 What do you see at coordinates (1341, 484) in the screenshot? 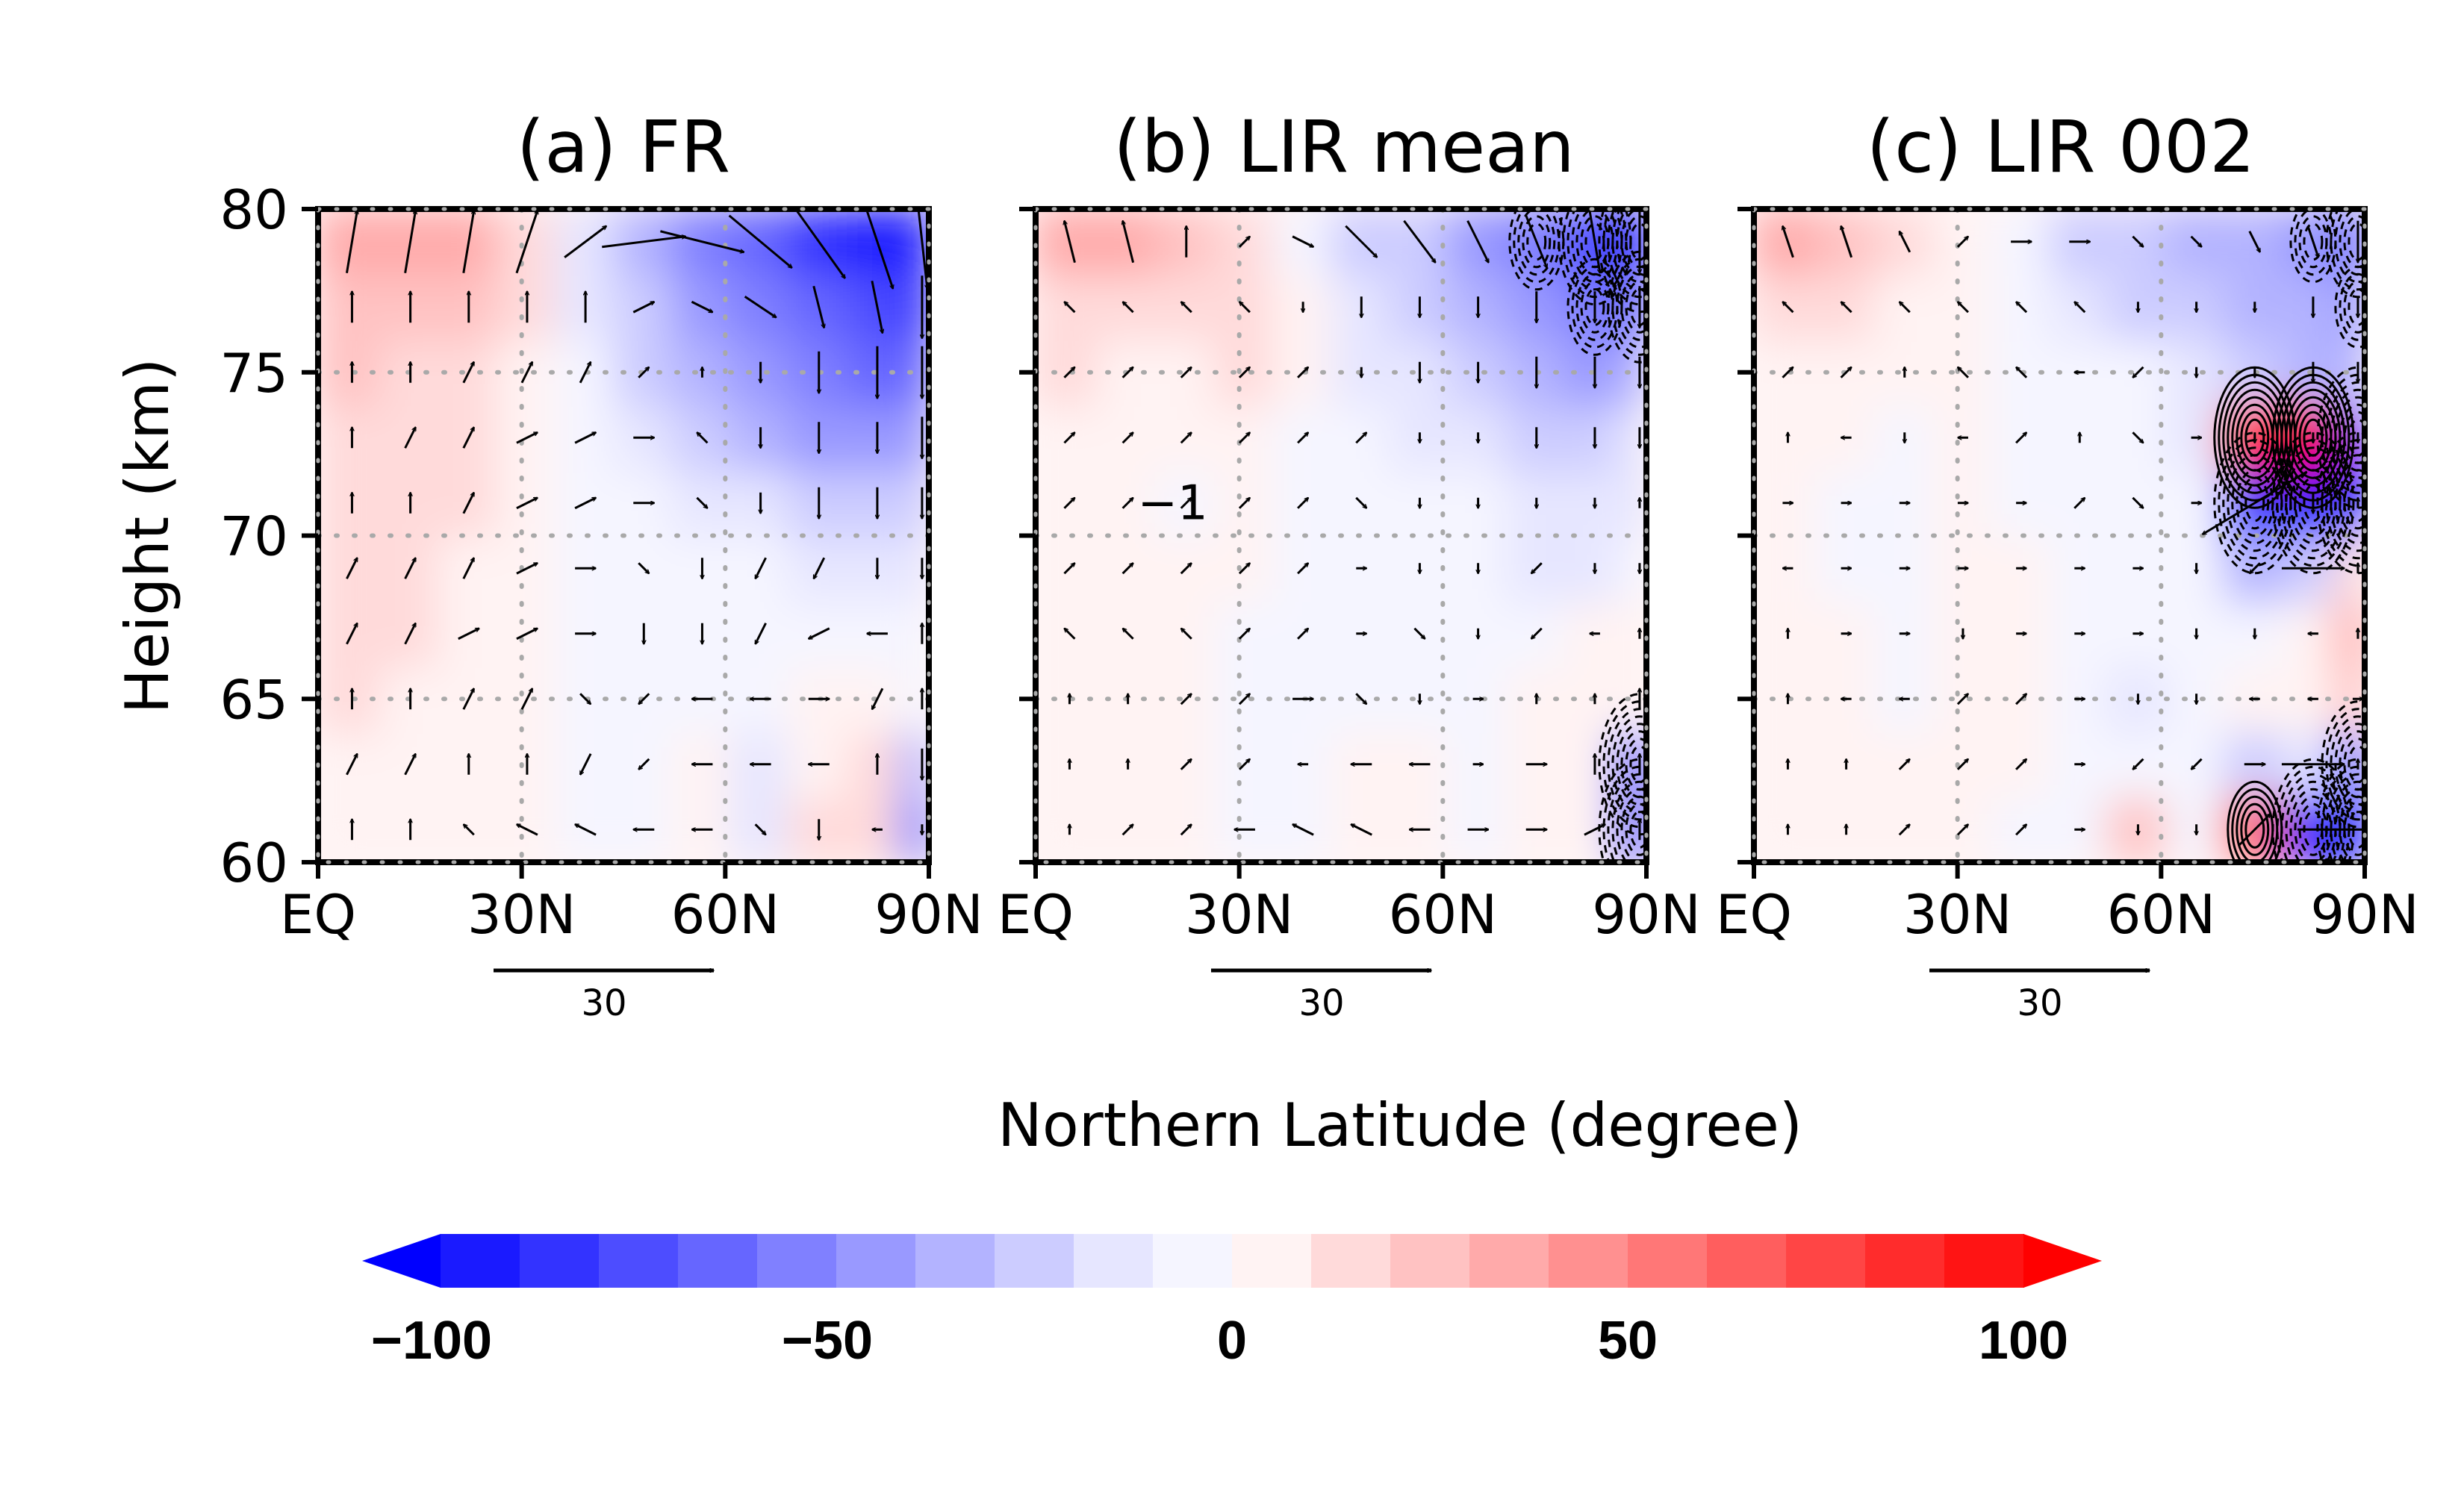
I see `panel-b: (b) LIR mean −1` at bounding box center [1341, 484].